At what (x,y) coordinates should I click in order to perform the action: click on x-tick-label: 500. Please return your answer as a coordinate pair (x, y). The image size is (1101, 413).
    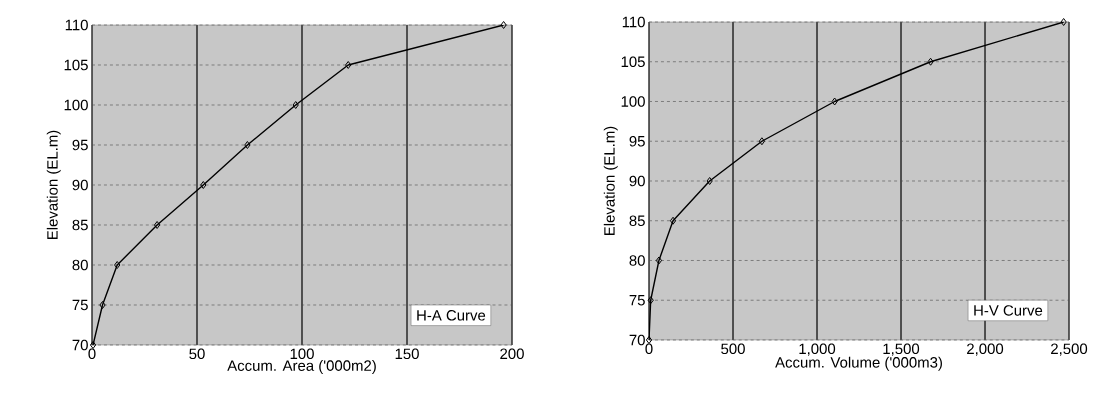
    Looking at the image, I should click on (733, 349).